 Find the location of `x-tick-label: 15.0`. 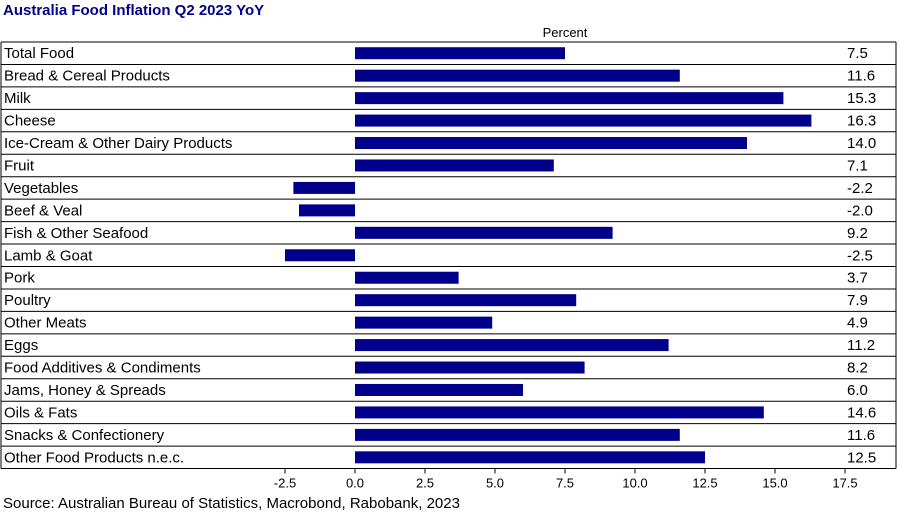

x-tick-label: 15.0 is located at coordinates (774, 483).